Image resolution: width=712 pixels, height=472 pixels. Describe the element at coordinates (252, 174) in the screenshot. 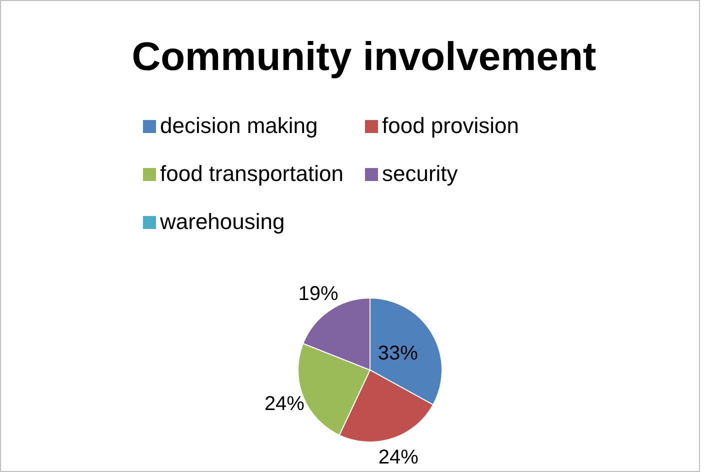

I see `legend-label: food transportation` at that location.